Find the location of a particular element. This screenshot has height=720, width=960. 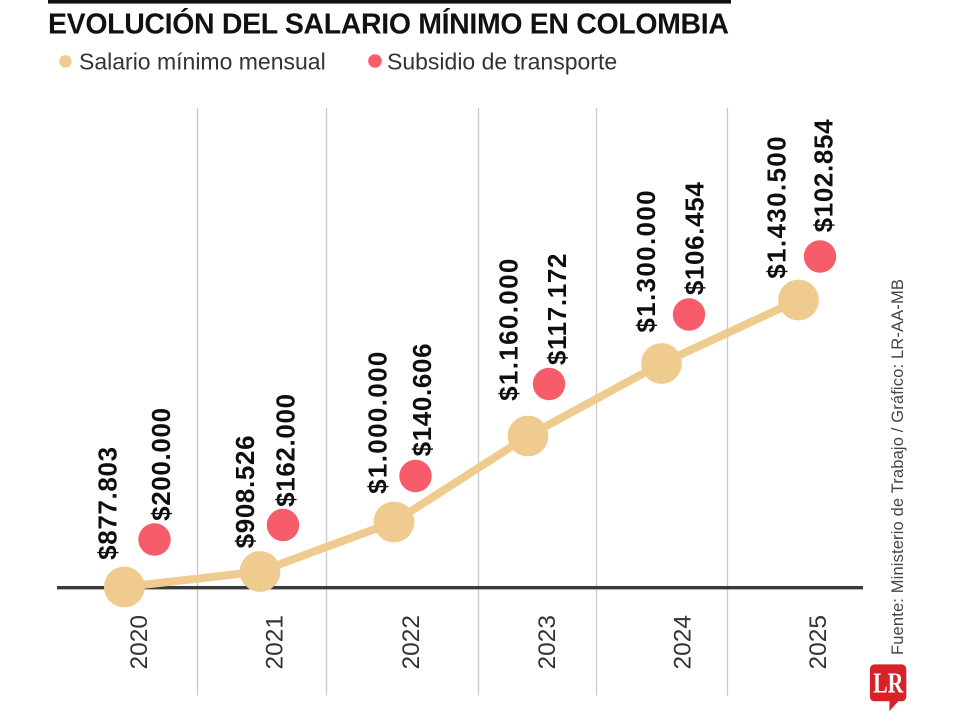

svg-text: $106.454 is located at coordinates (694, 238).